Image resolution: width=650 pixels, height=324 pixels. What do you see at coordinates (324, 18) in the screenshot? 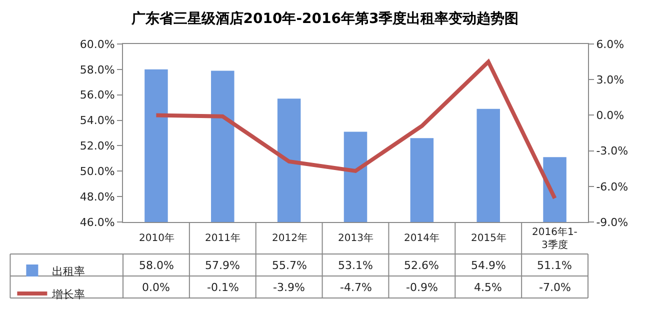
I see `chart-title: 广东省三星级酒店2010年-2016年第3季度出租率变动趋势图` at bounding box center [324, 18].